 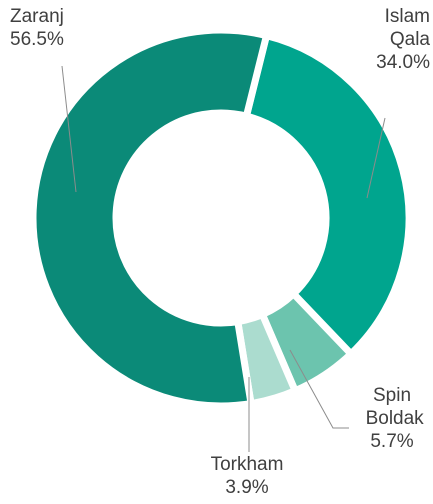 I want to click on category-label: Zaranj, so click(x=37, y=16).